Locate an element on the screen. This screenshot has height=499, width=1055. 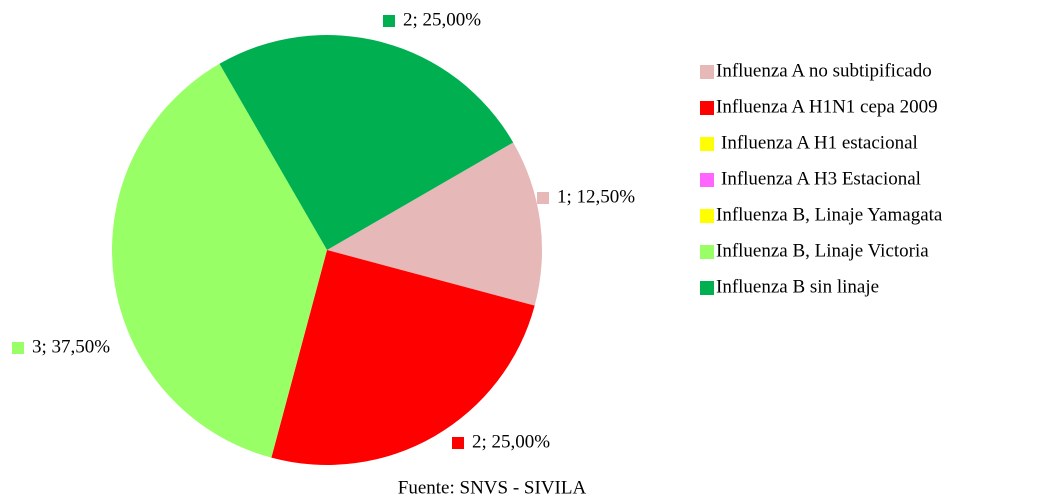
legend-label: Influenza B sin linaje is located at coordinates (797, 286).